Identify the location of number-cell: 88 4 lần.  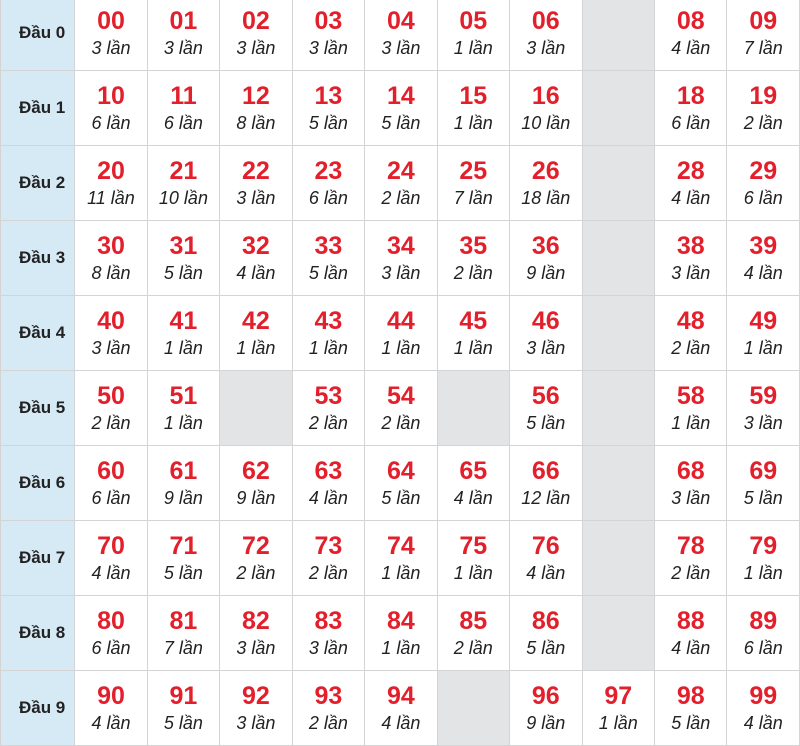
(690, 633).